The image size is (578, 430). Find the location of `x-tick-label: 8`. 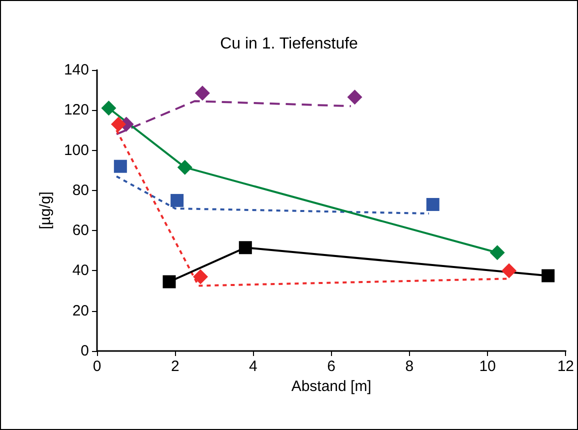

x-tick-label: 8 is located at coordinates (409, 366).